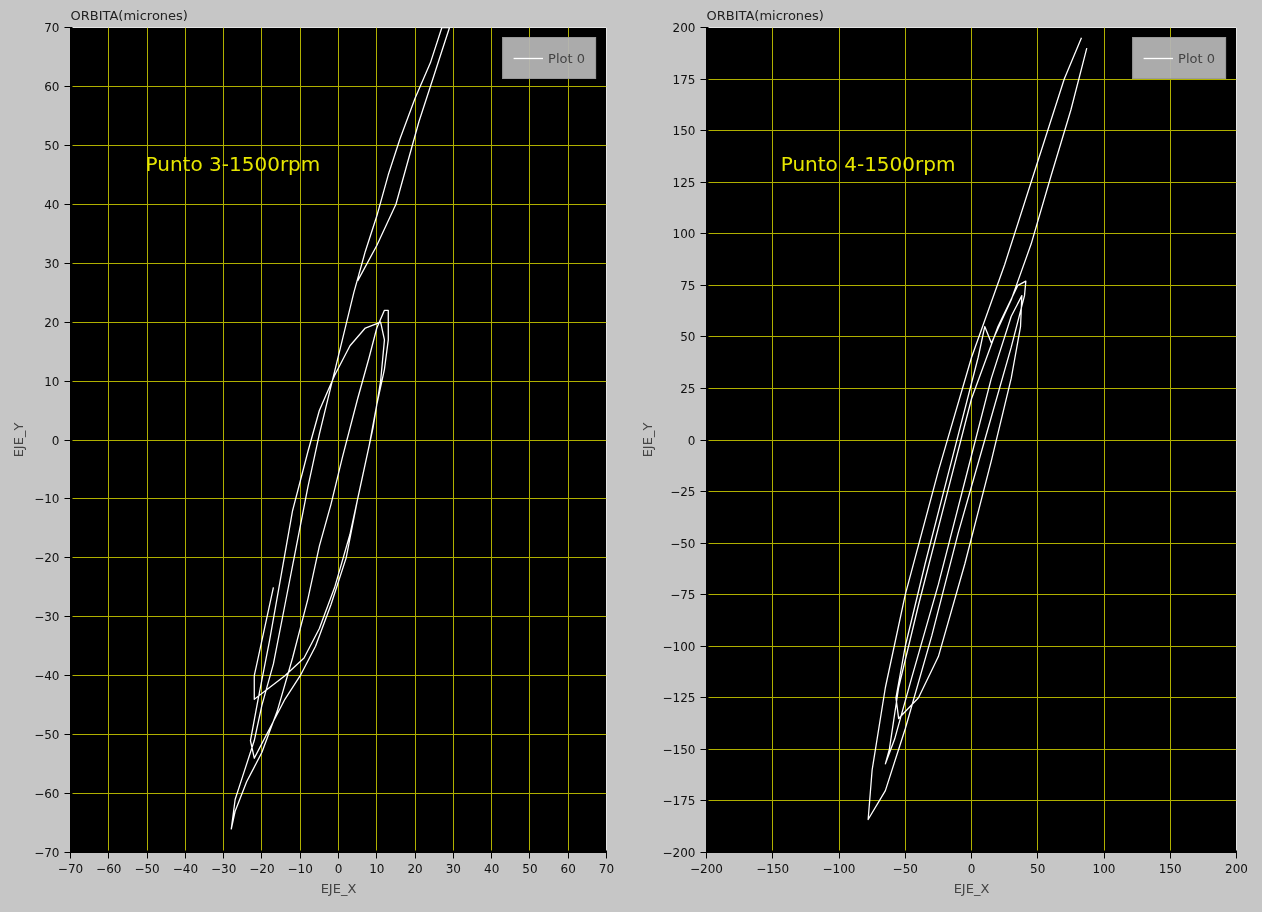  I want to click on x-tick-label: 200, so click(1236, 868).